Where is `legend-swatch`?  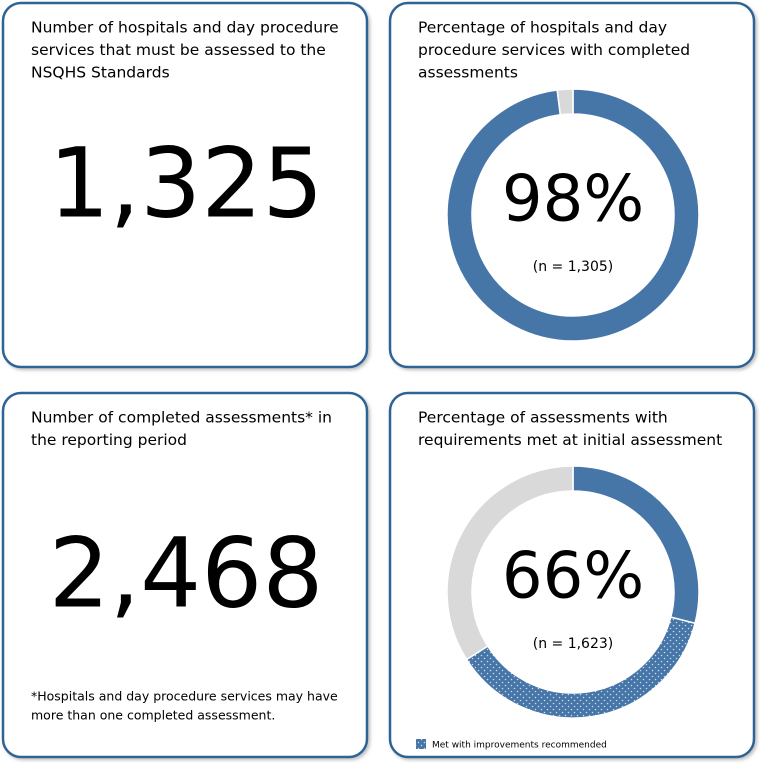
legend-swatch is located at coordinates (421, 744).